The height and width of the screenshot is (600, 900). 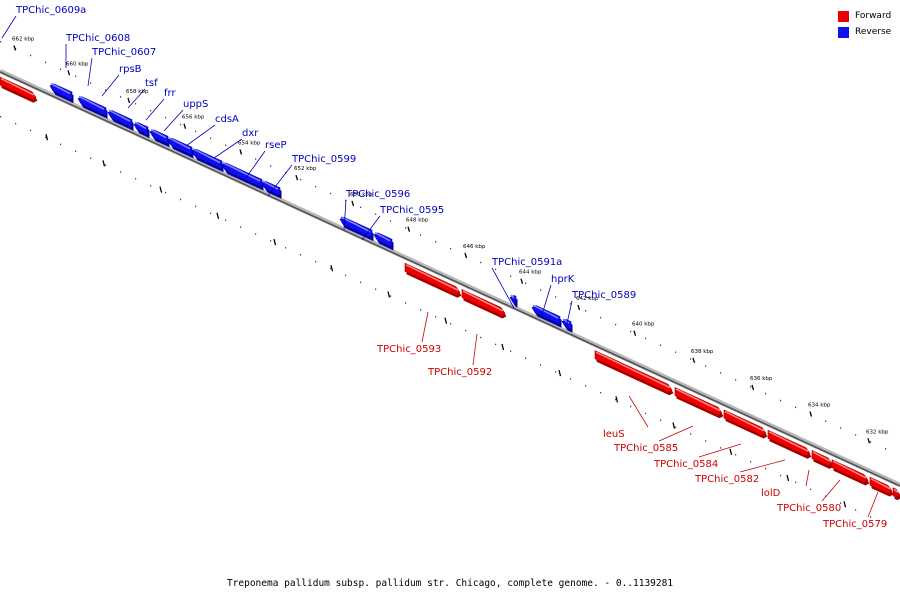 What do you see at coordinates (417, 221) in the screenshot?
I see `tick-label: 648 kbp` at bounding box center [417, 221].